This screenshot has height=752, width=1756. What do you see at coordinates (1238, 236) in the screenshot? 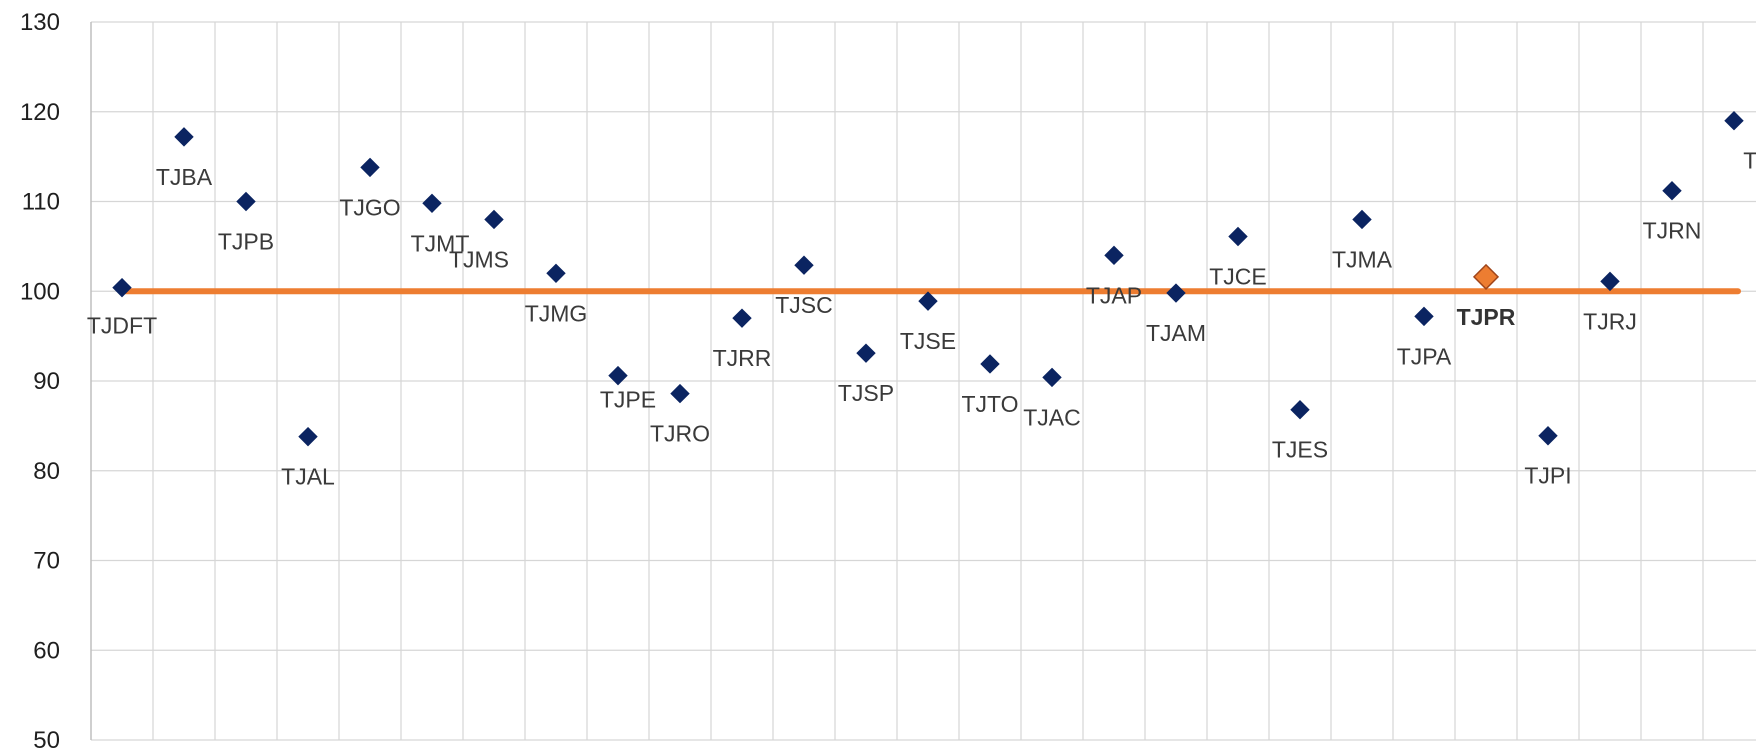
I see `data-point-tjce` at bounding box center [1238, 236].